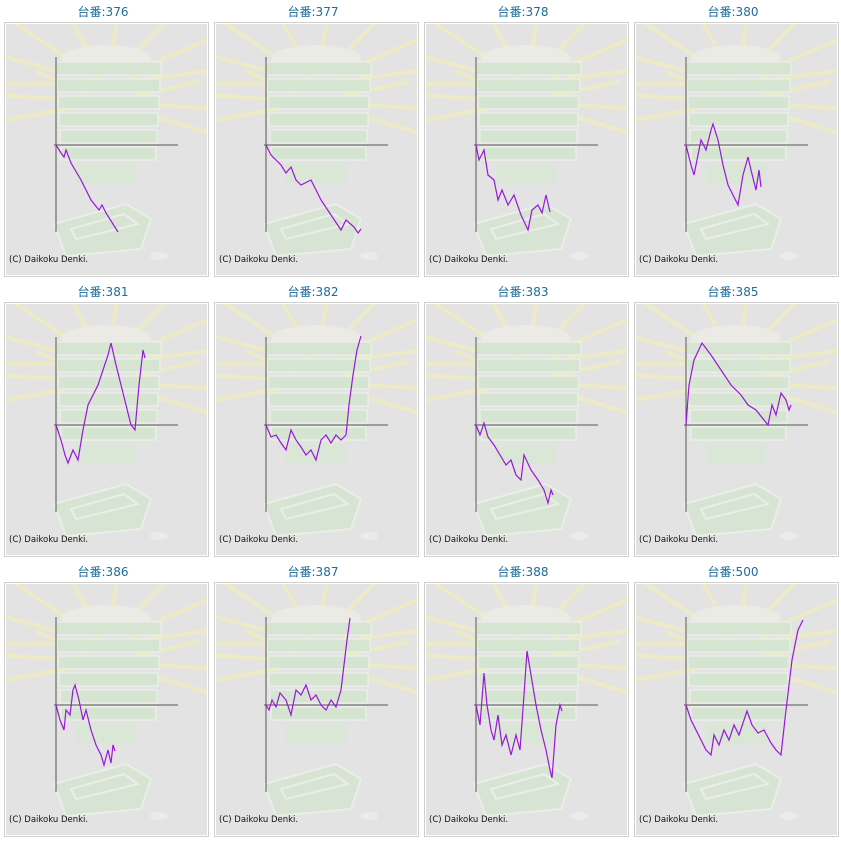  Describe the element at coordinates (103, 292) in the screenshot. I see `machine-number-title: 台番:381` at that location.